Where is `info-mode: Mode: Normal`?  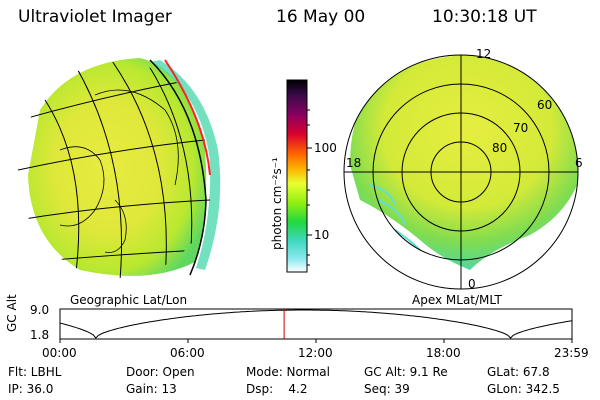 info-mode: Mode: Normal is located at coordinates (288, 372).